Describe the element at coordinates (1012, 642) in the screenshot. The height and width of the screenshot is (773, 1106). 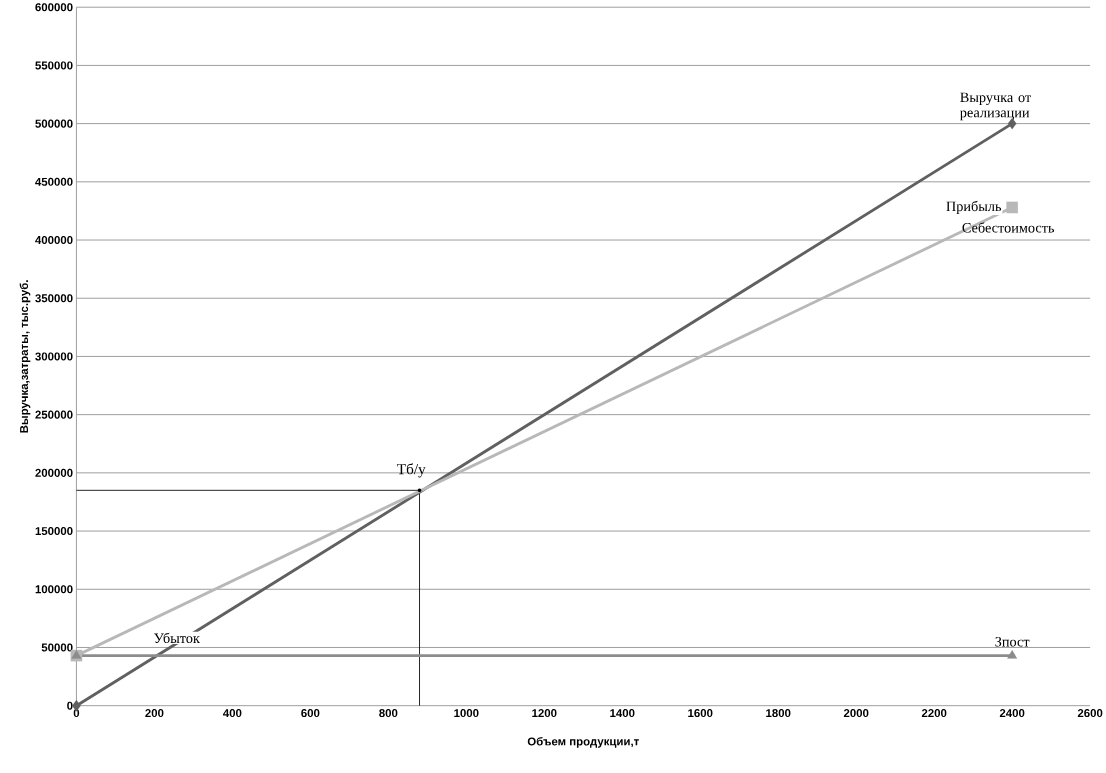
I see `series-label: Зпост` at that location.